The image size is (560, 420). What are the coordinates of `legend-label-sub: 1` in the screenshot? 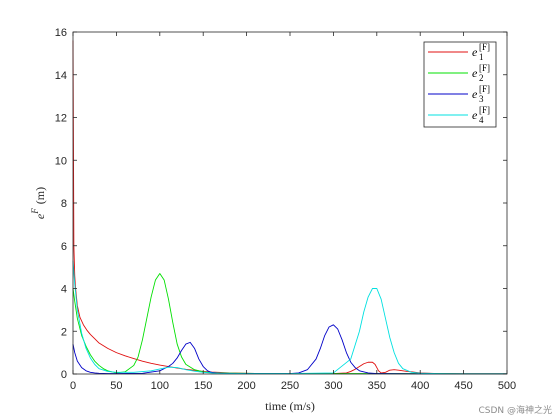 It's located at (481, 57).